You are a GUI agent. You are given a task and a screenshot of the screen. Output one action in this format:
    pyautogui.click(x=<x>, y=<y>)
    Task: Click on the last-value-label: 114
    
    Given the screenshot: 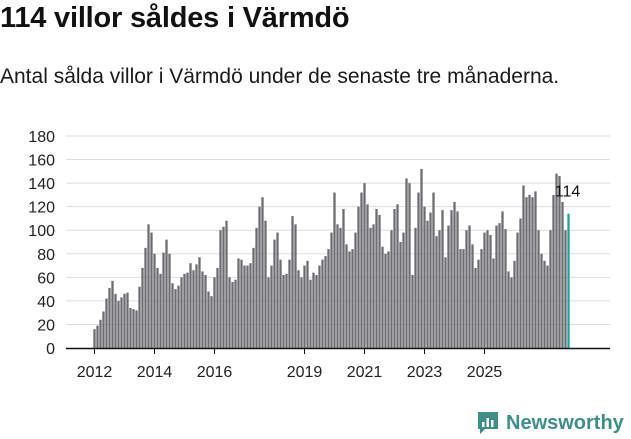 What is the action you would take?
    pyautogui.click(x=568, y=192)
    